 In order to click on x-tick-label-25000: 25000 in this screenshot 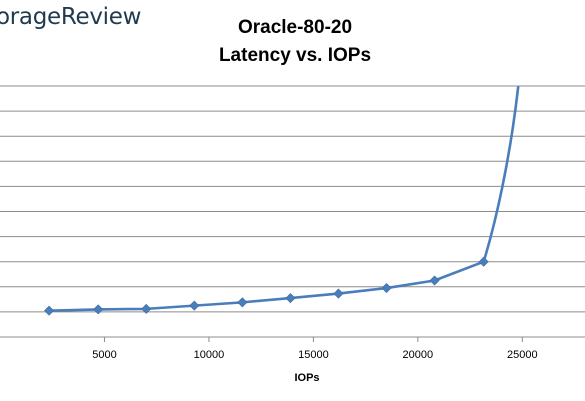, I will do `click(522, 355)`.